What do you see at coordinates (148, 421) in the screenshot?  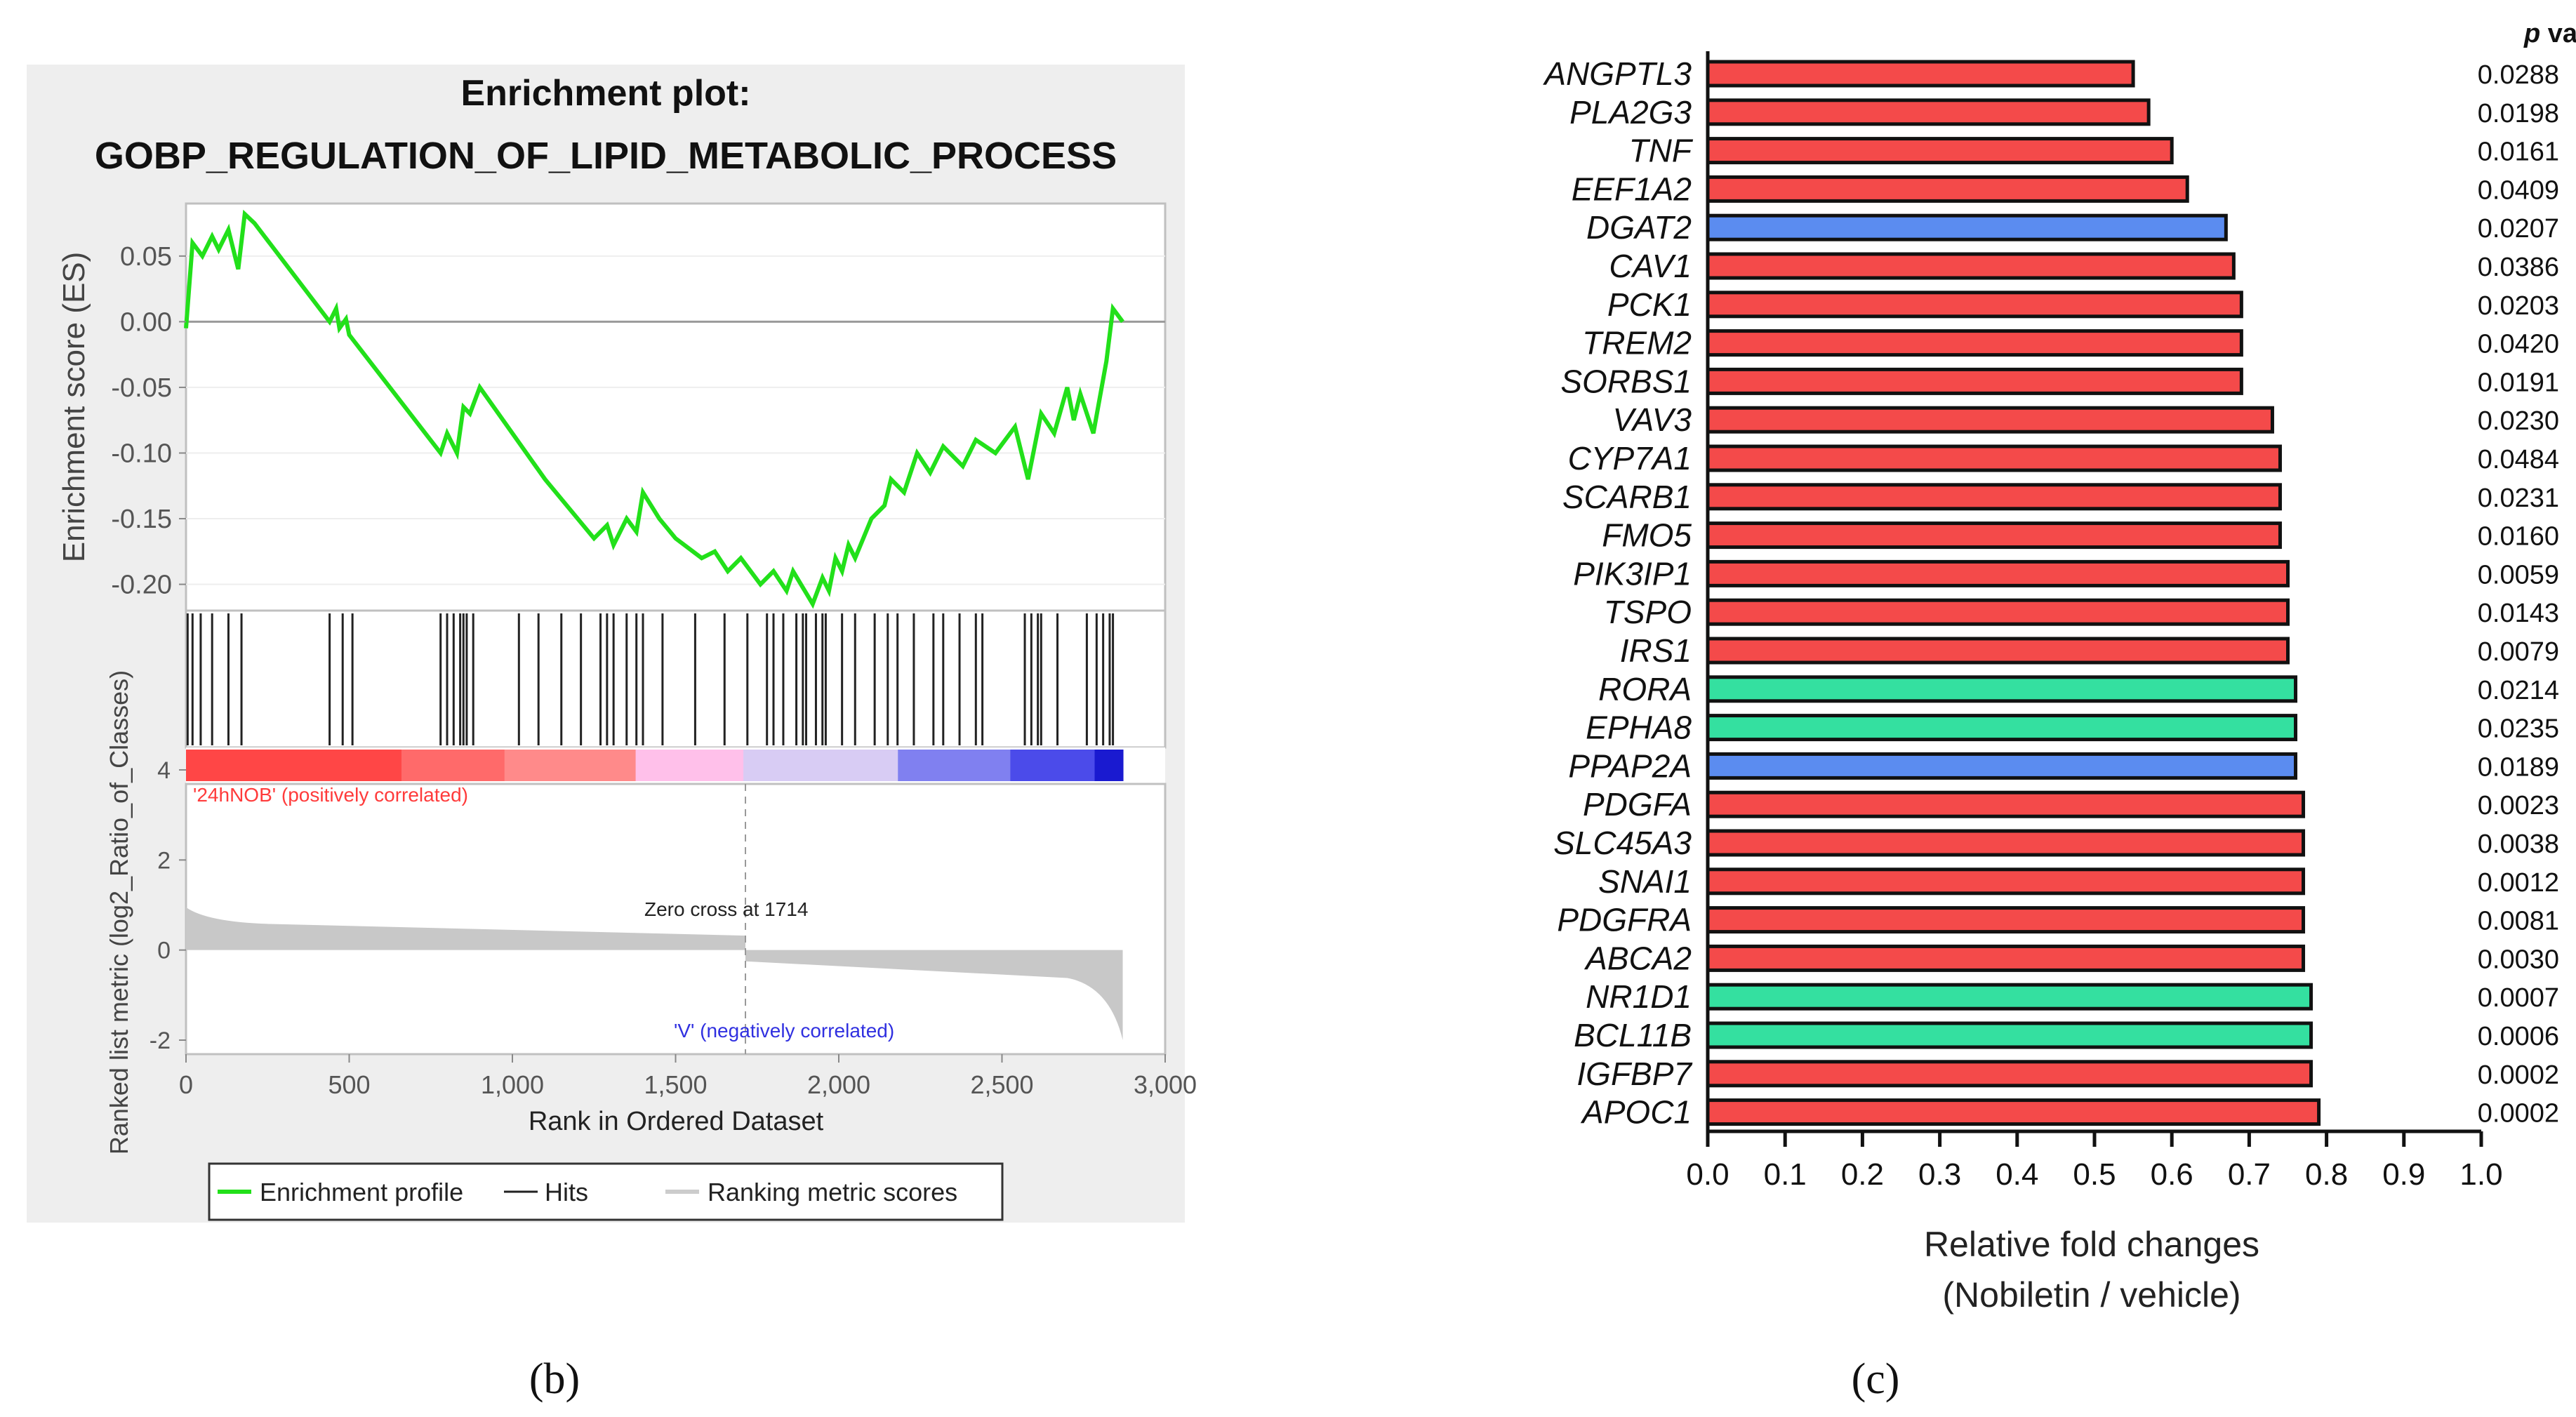 I see `es-y-ticks: 0.05 0.00 -0.05 -0.10 -0.15 -0.20` at bounding box center [148, 421].